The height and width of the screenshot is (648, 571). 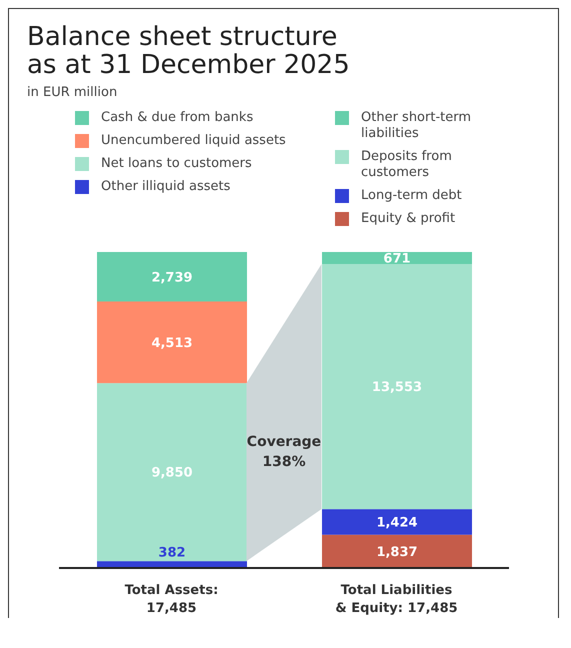 What do you see at coordinates (407, 165) in the screenshot?
I see `legend-label: Deposits from customers` at bounding box center [407, 165].